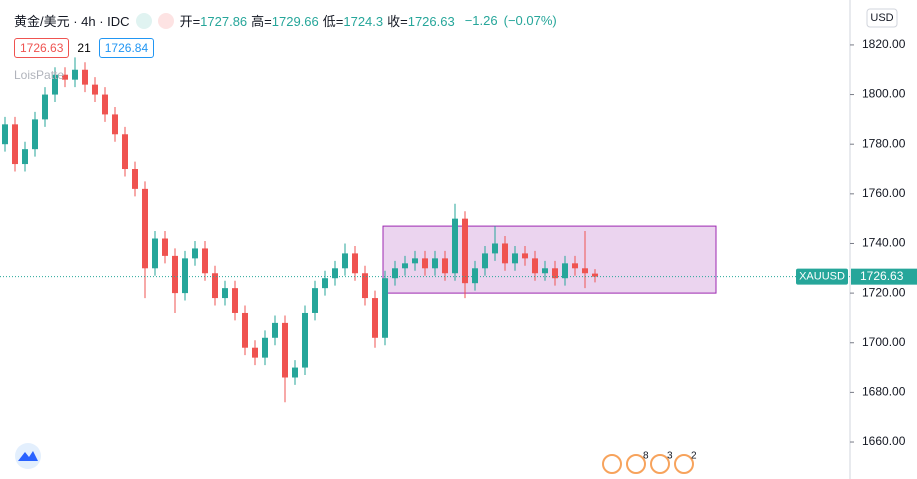  I want to click on price-label-bg, so click(884, 276).